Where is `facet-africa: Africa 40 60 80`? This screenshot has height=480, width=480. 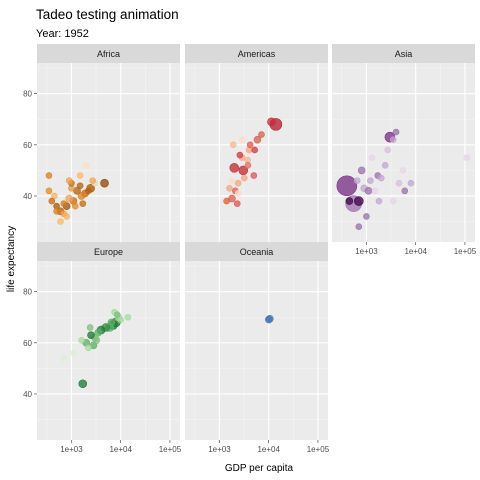 facet-africa: Africa 40 60 80 is located at coordinates (101, 143).